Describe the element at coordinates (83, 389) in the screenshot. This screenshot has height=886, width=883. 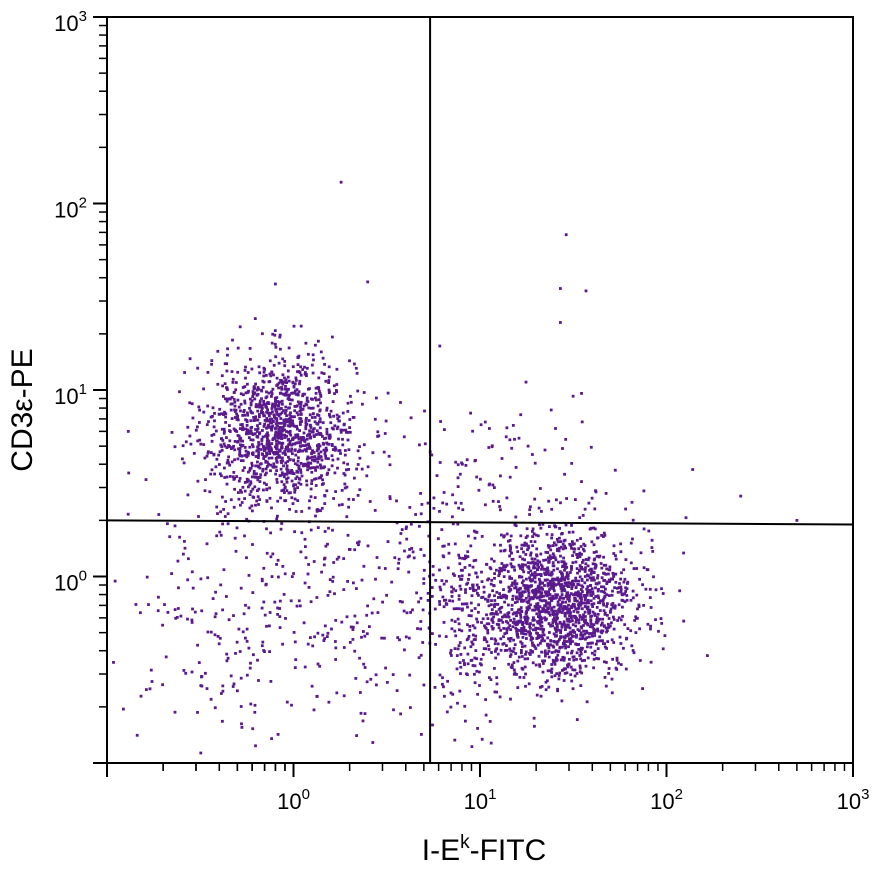
I see `y-tick-exponent: 1` at that location.